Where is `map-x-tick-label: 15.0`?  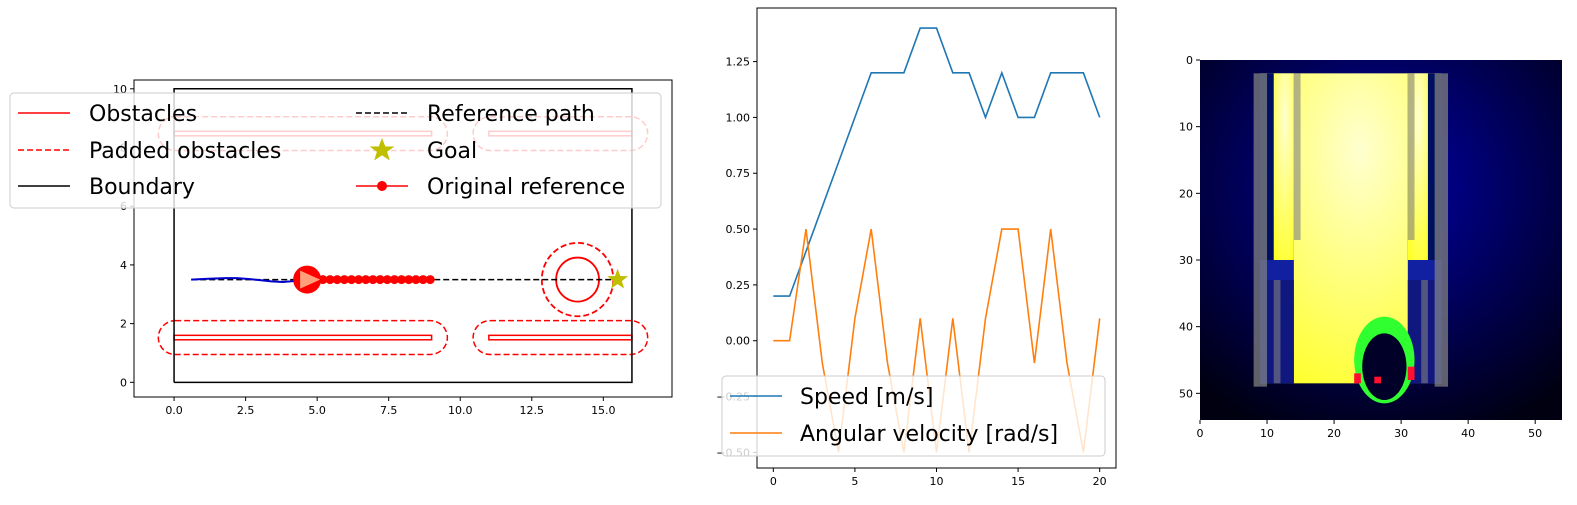 map-x-tick-label: 15.0 is located at coordinates (603, 410).